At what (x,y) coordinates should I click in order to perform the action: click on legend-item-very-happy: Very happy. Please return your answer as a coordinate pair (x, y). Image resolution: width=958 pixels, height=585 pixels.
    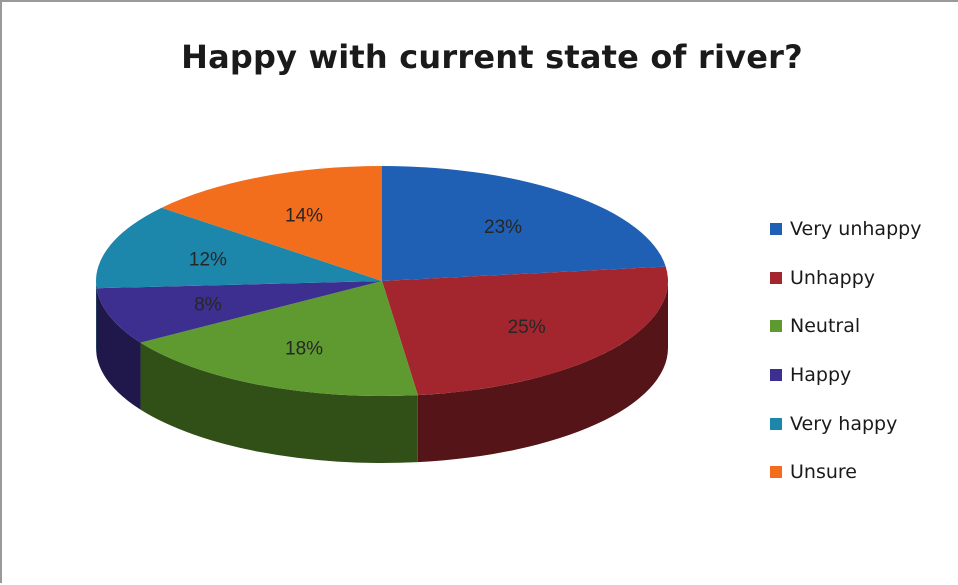
    Looking at the image, I should click on (845, 423).